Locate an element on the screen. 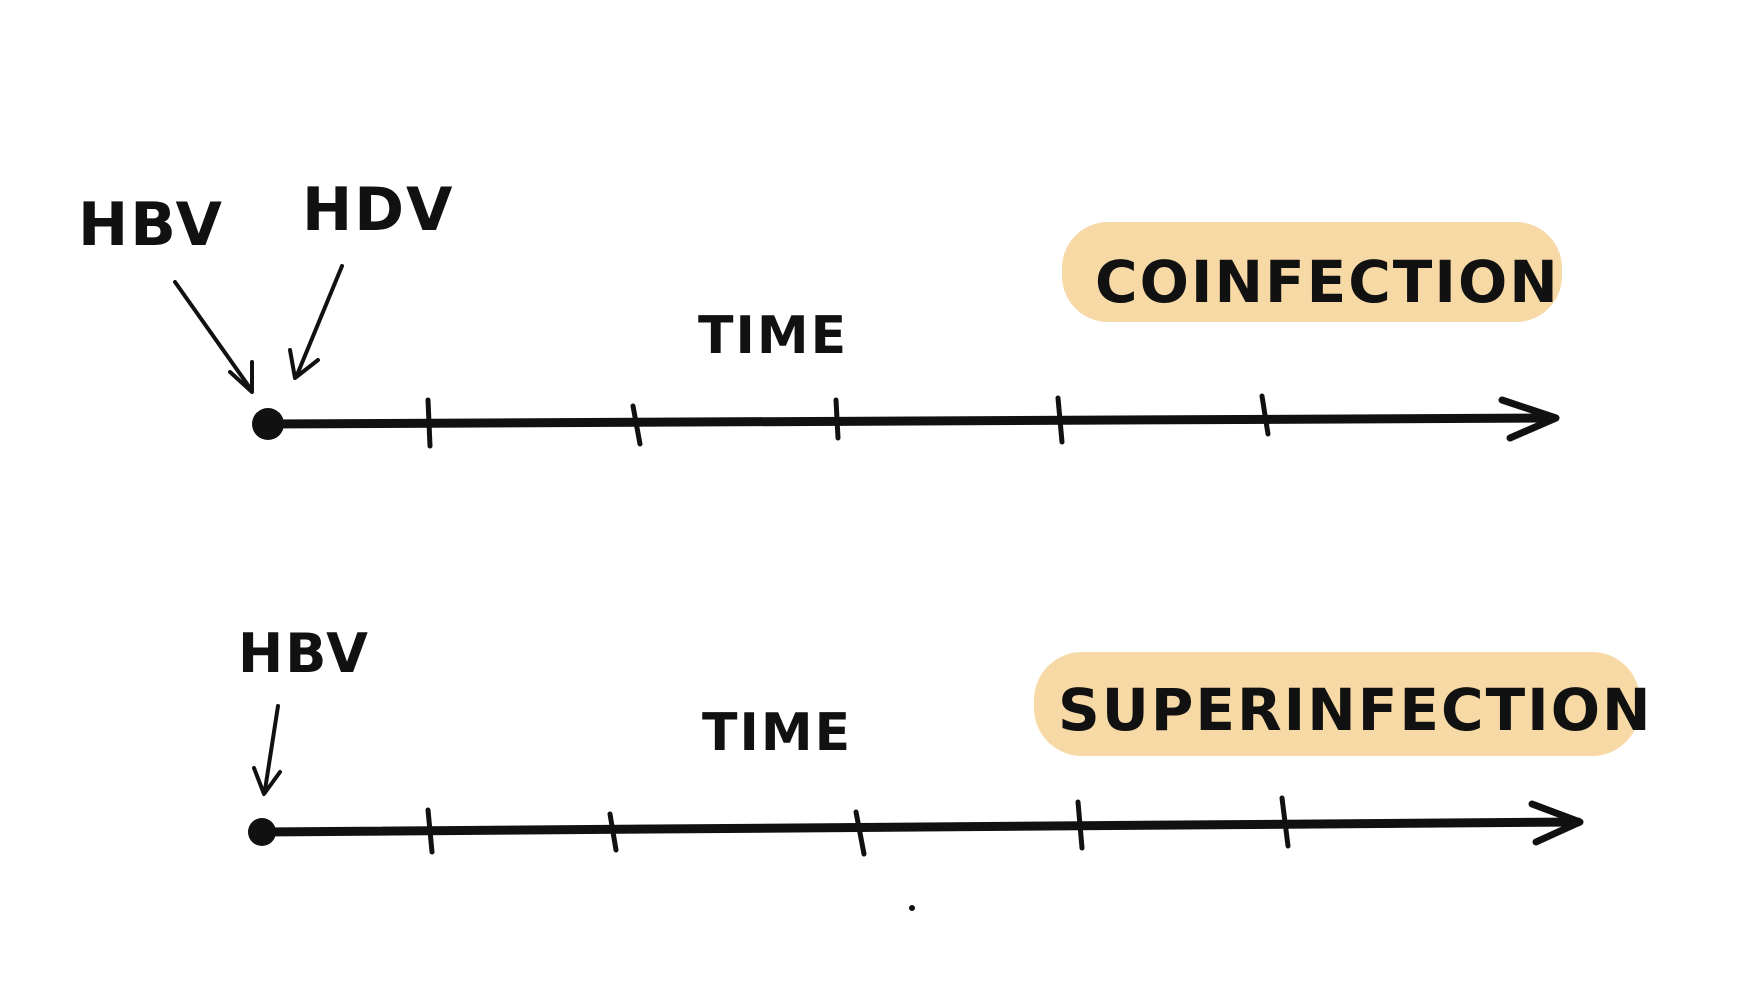  superinfection-title: SUPERINFECTION is located at coordinates (1355, 710).